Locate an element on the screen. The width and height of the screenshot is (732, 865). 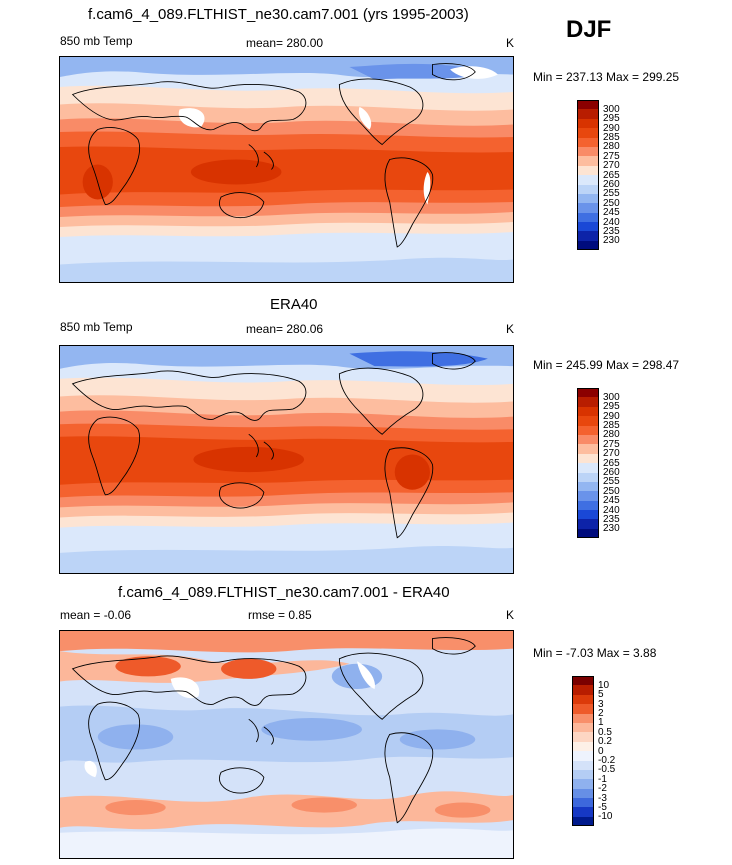
colorbar-tick-label: -2 is located at coordinates (602, 789).